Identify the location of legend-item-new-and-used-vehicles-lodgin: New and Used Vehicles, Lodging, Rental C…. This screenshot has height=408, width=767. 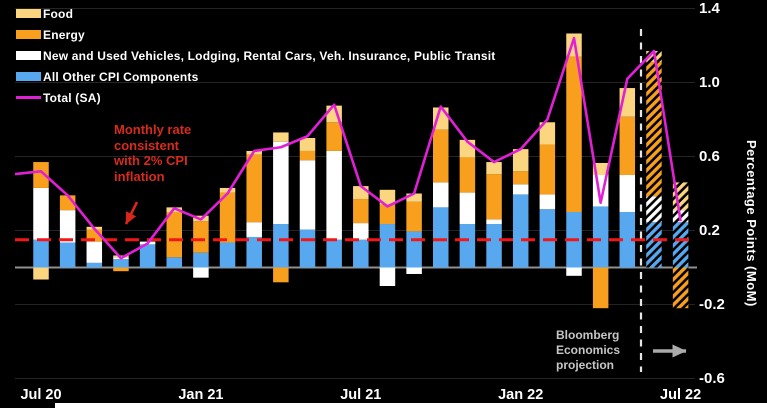
(255, 55).